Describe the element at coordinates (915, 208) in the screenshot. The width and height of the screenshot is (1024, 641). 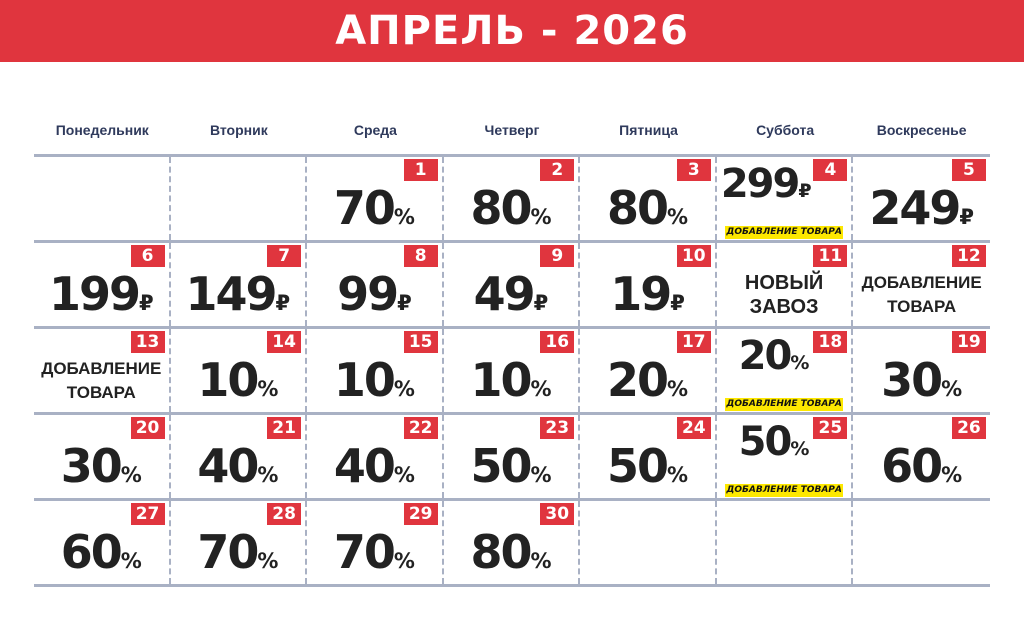
I see `promo-amount: 249` at that location.